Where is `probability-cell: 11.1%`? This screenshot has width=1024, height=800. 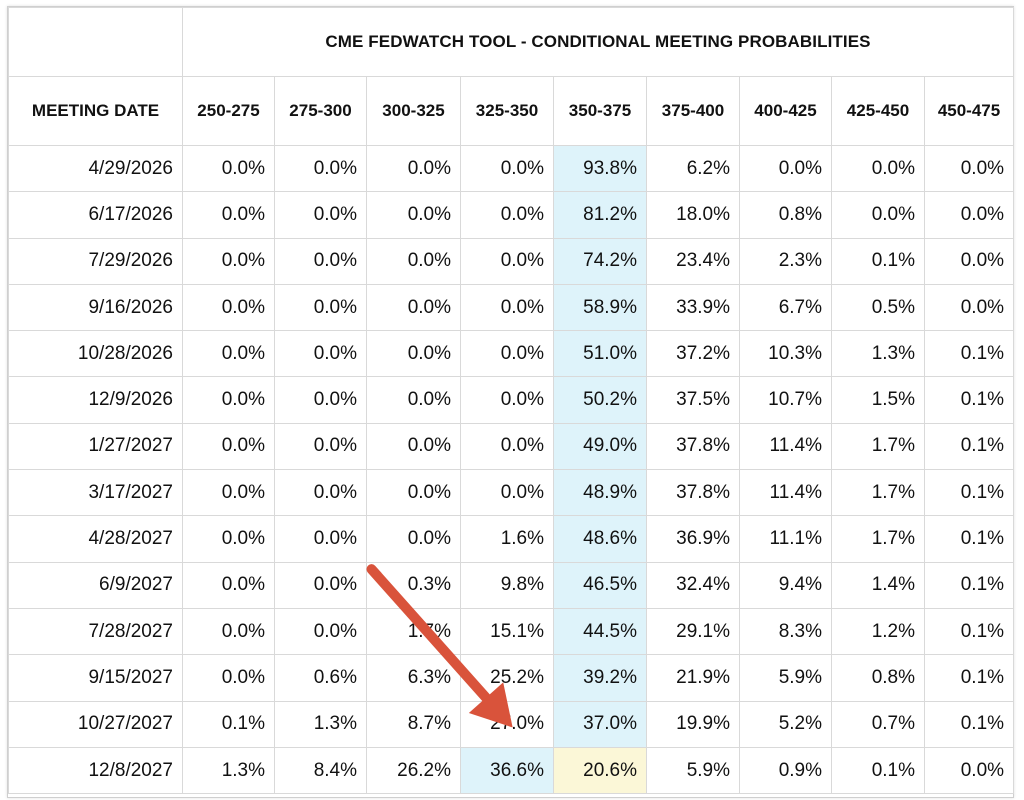
probability-cell: 11.1% is located at coordinates (785, 539).